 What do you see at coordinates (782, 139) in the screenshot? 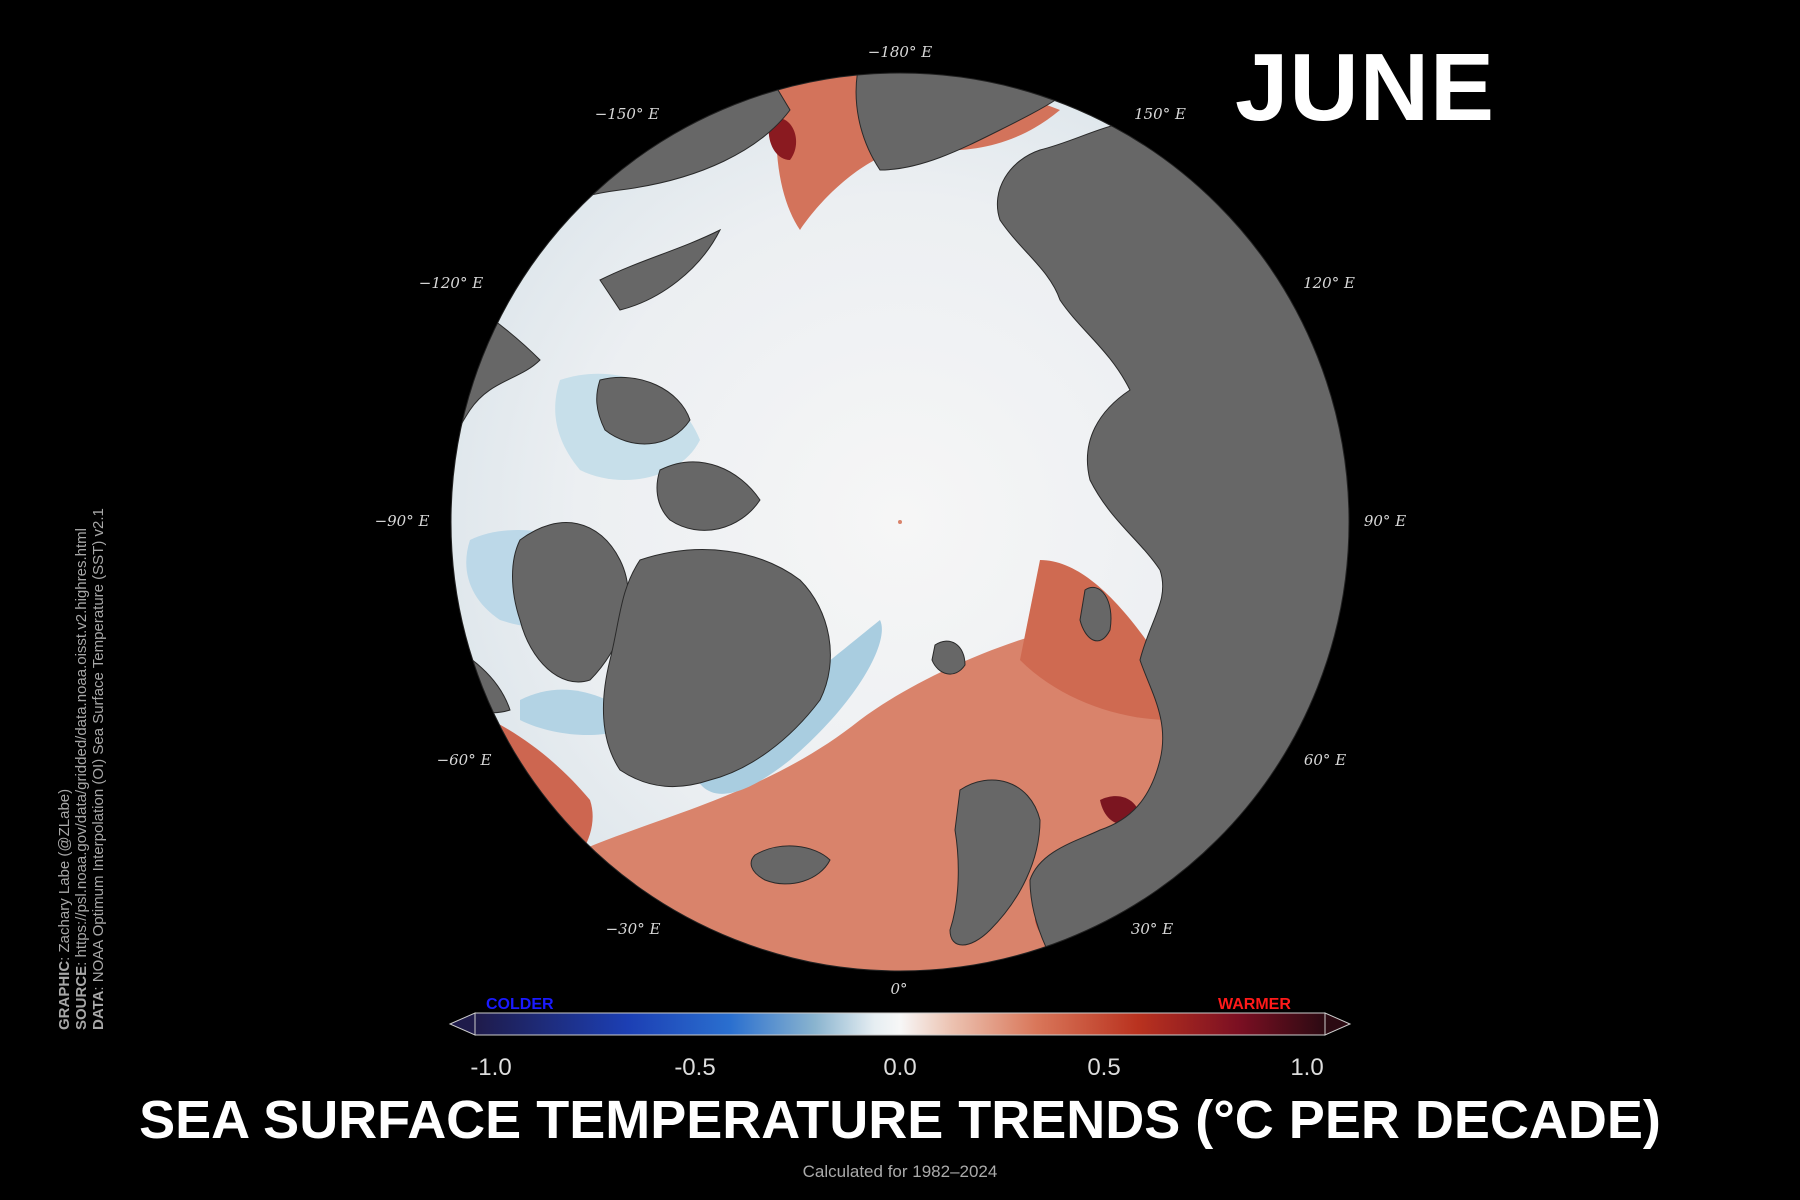
I see `bering-strait-deep` at bounding box center [782, 139].